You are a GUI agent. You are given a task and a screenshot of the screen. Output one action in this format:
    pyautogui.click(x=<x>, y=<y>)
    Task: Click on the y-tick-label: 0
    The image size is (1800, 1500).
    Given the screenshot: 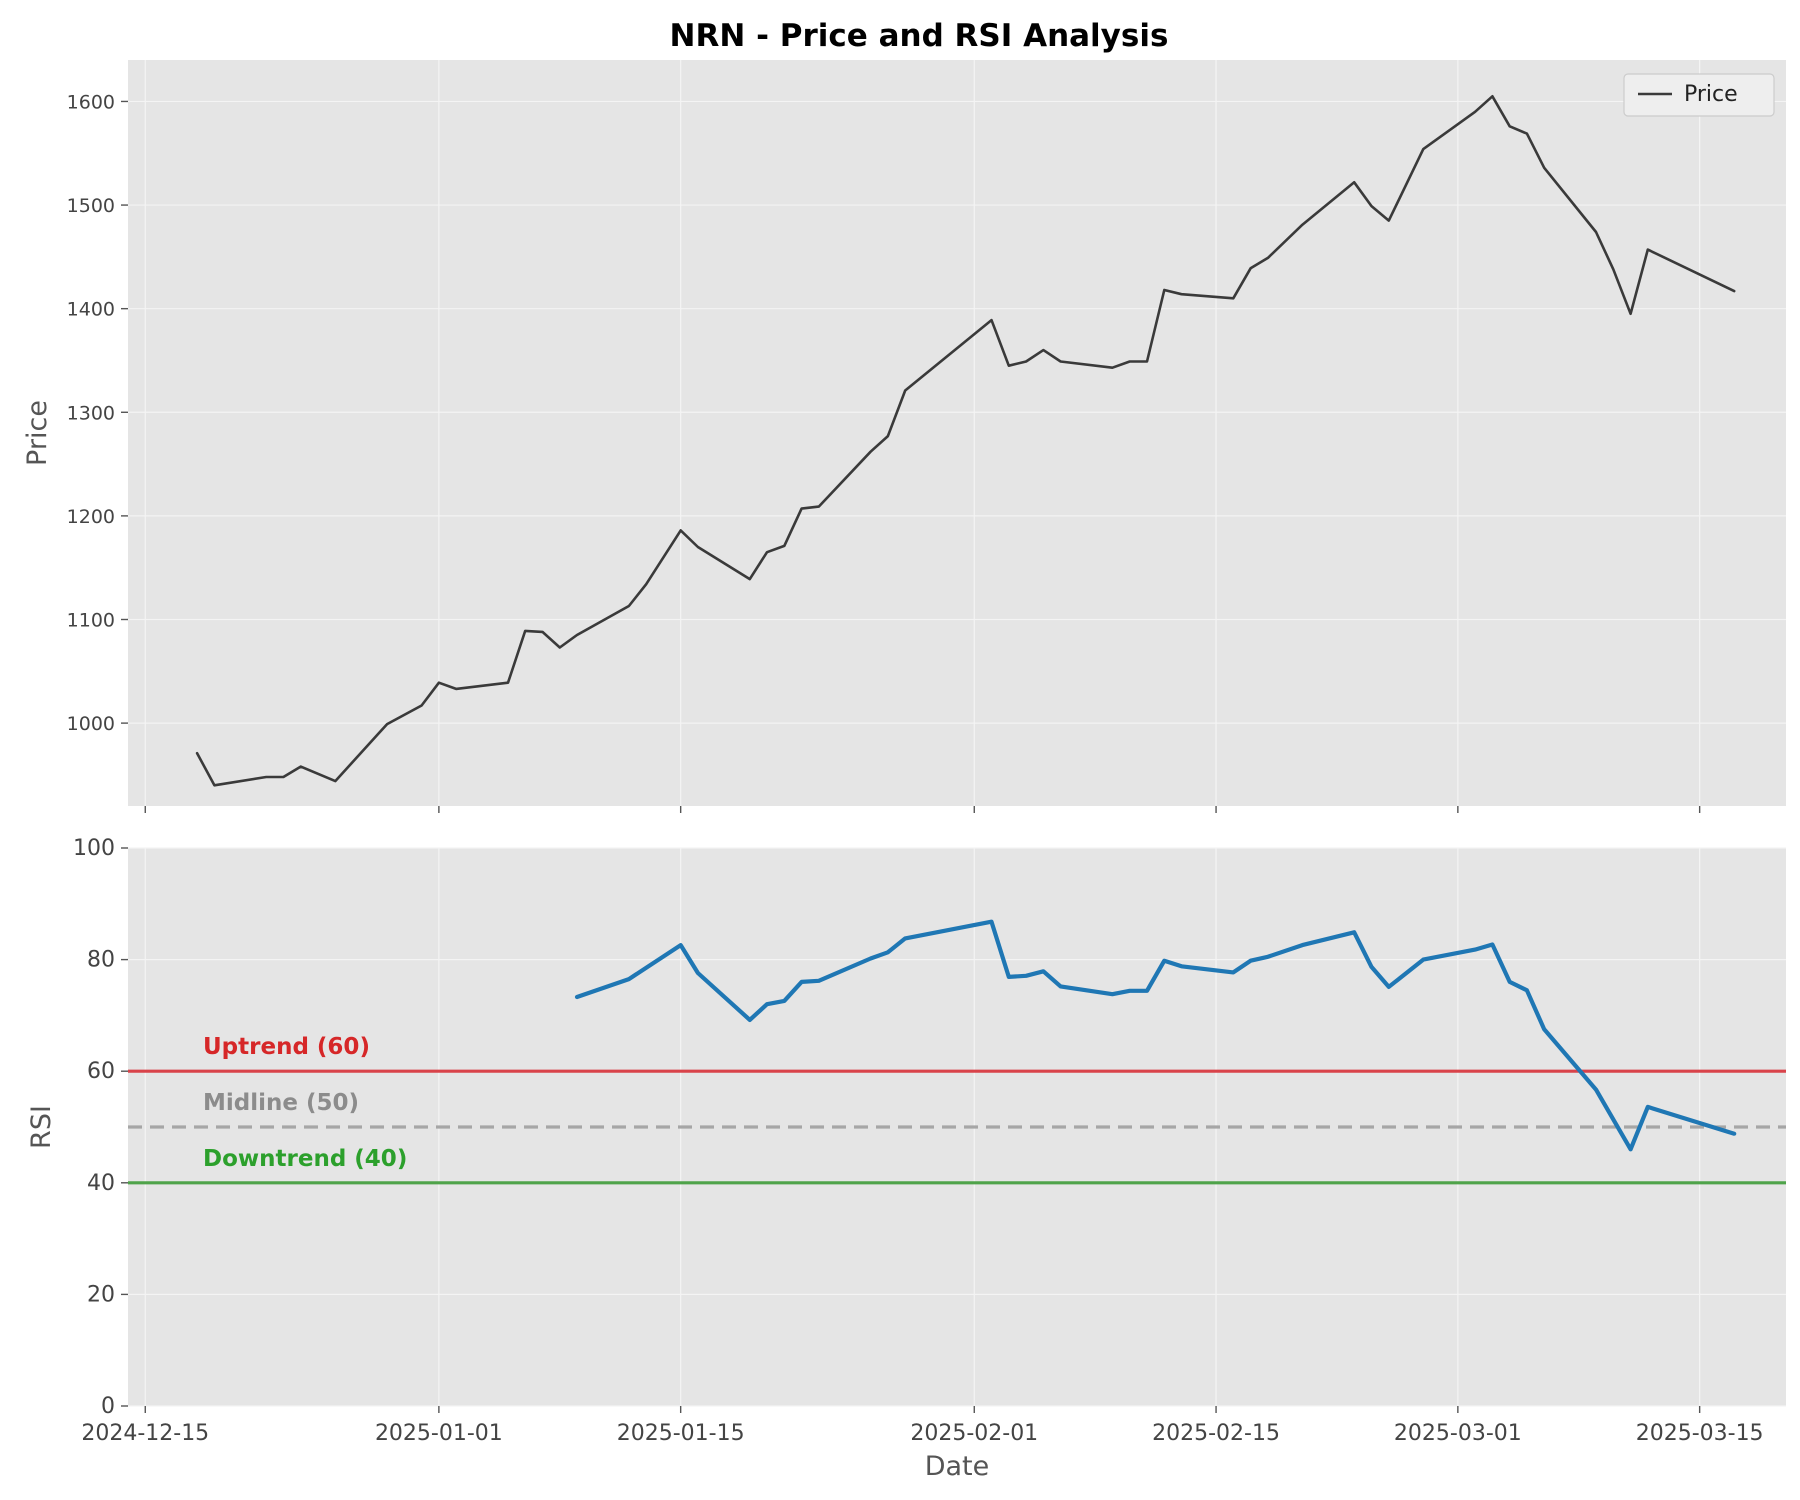 What is the action you would take?
    pyautogui.click(x=108, y=1406)
    